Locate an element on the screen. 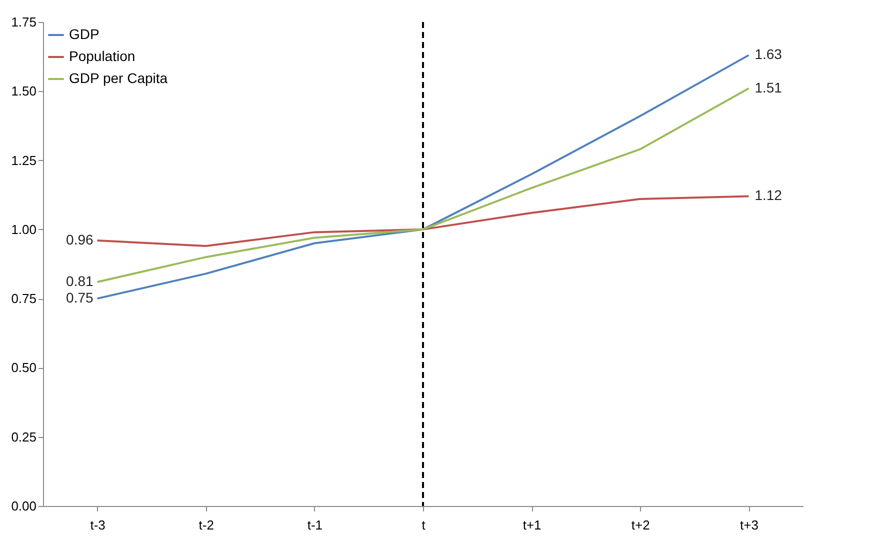  x-tick-label: t is located at coordinates (424, 525).